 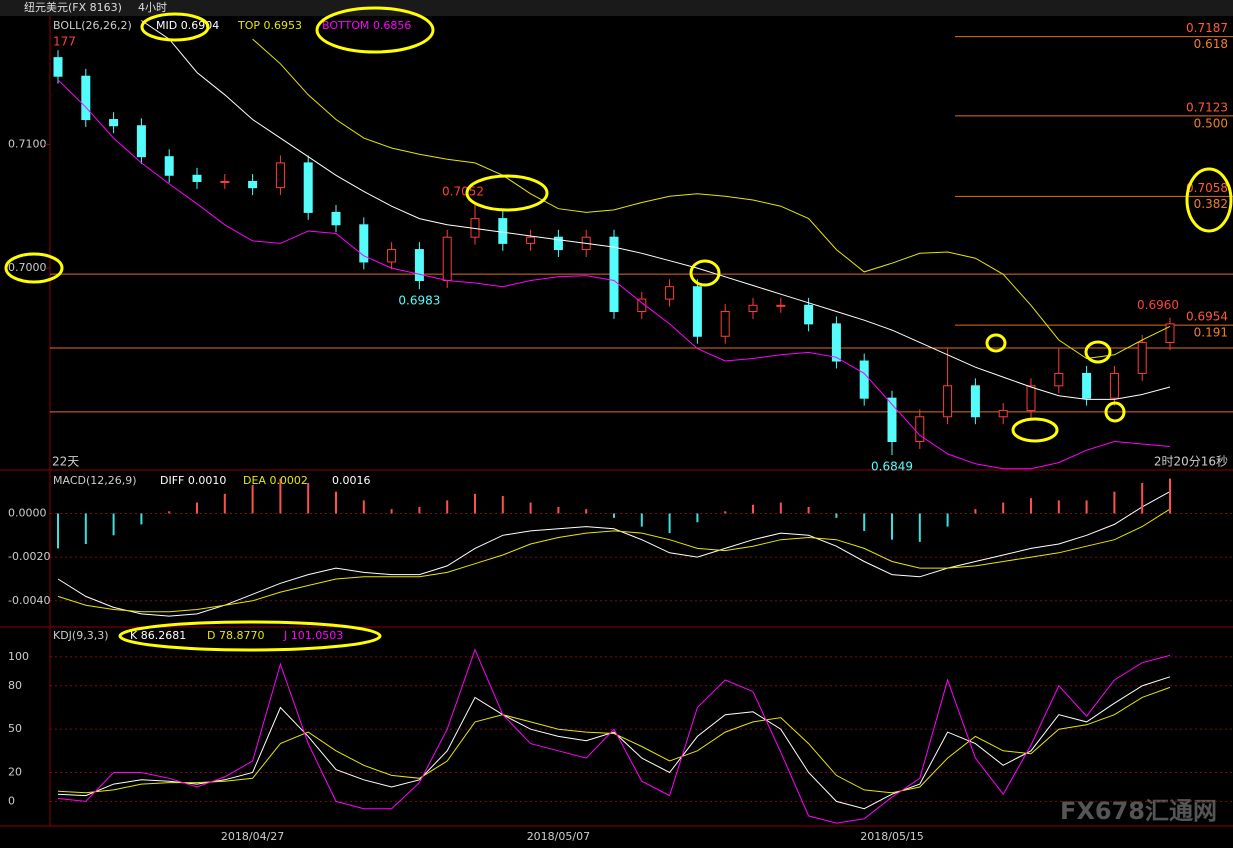 I want to click on fib-price: 0.7123, so click(x=1207, y=107).